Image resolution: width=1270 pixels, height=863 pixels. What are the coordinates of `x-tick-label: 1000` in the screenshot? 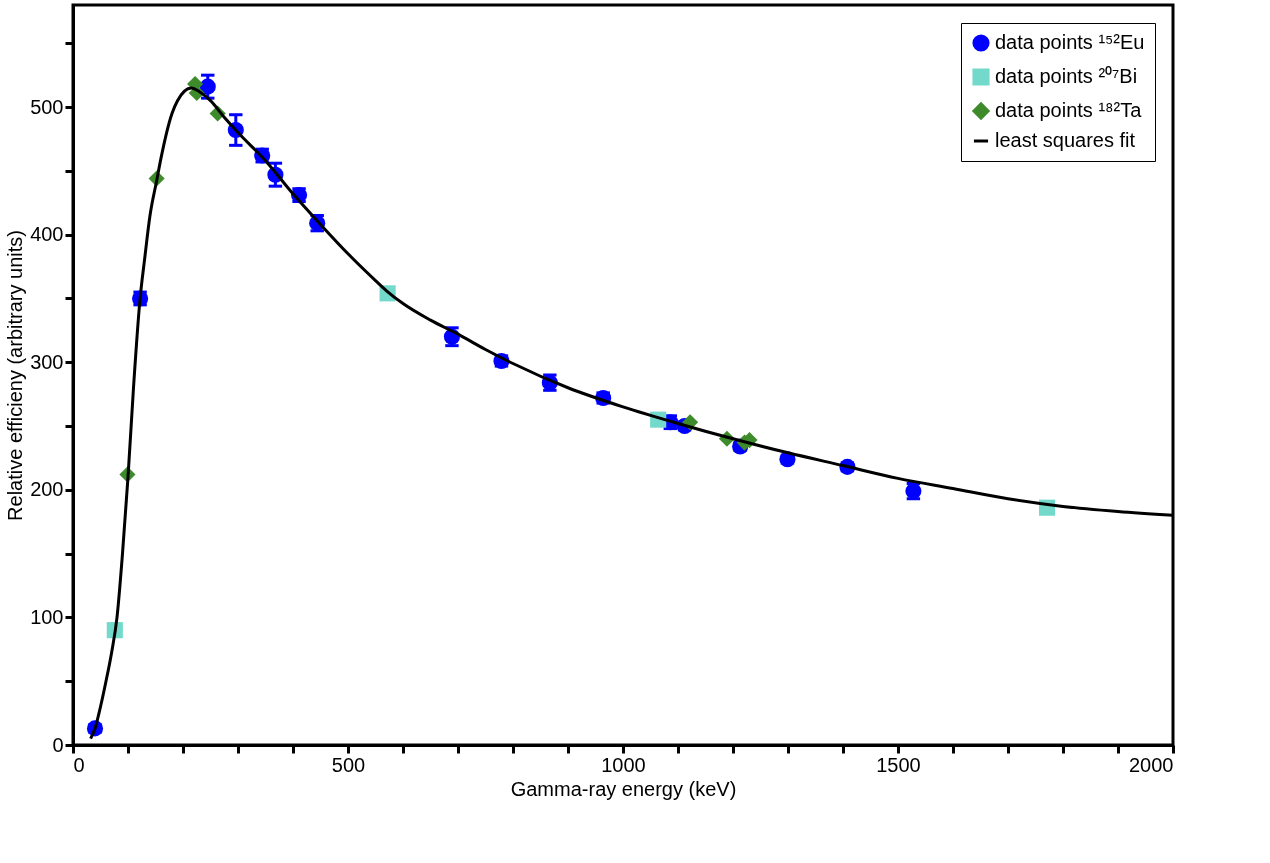 It's located at (623, 764).